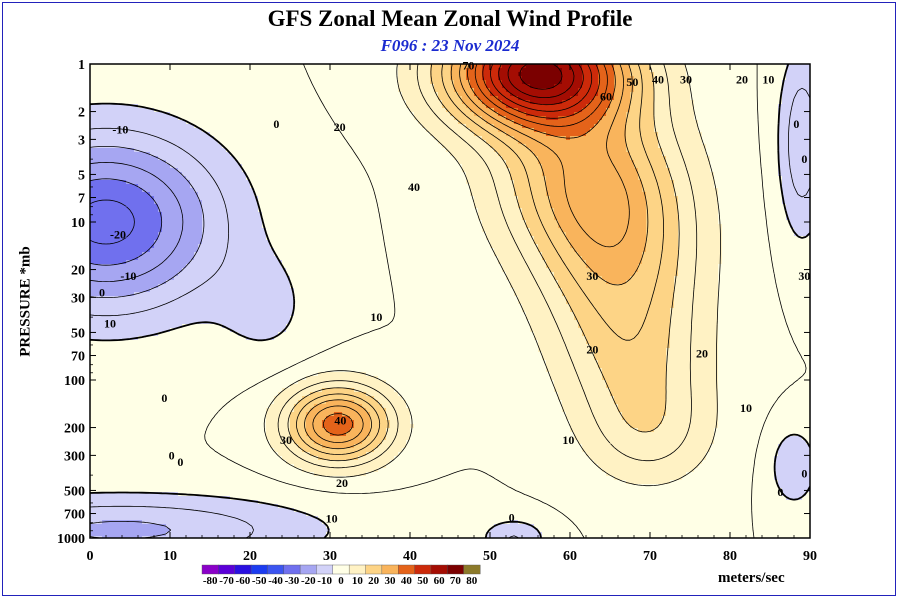 This screenshot has width=900, height=600. Describe the element at coordinates (71, 539) in the screenshot. I see `y-tick-label: 1000` at that location.